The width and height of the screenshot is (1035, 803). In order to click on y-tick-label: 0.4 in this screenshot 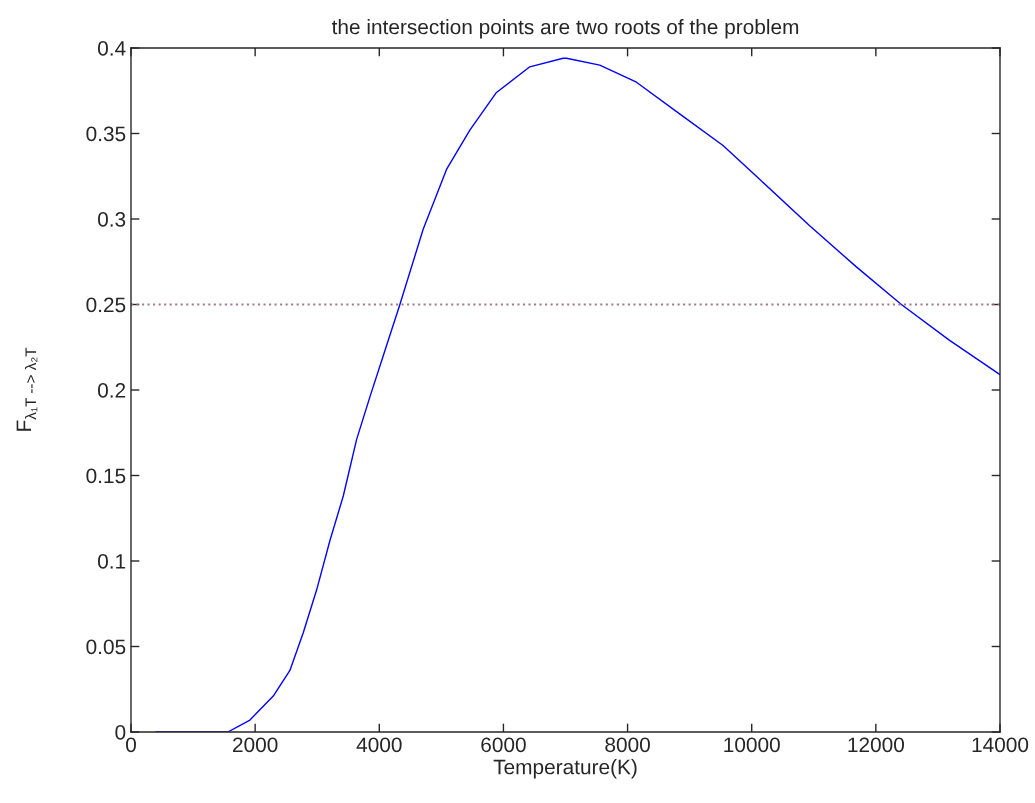, I will do `click(111, 48)`.